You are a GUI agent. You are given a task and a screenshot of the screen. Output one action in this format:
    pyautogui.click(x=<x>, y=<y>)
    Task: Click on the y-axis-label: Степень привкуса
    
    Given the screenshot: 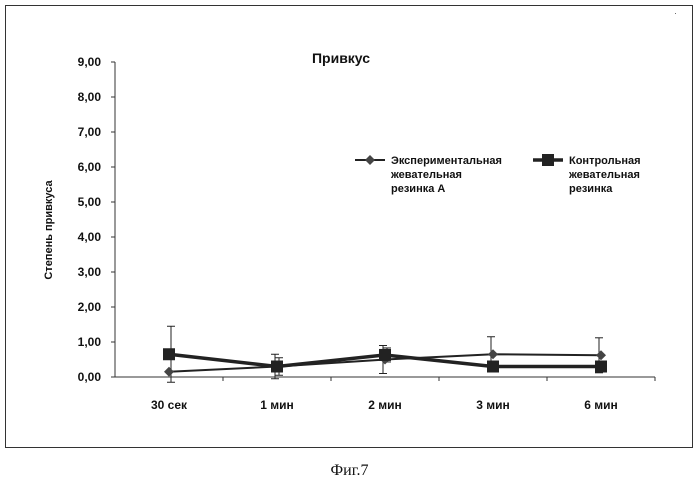 What is the action you would take?
    pyautogui.click(x=49, y=229)
    